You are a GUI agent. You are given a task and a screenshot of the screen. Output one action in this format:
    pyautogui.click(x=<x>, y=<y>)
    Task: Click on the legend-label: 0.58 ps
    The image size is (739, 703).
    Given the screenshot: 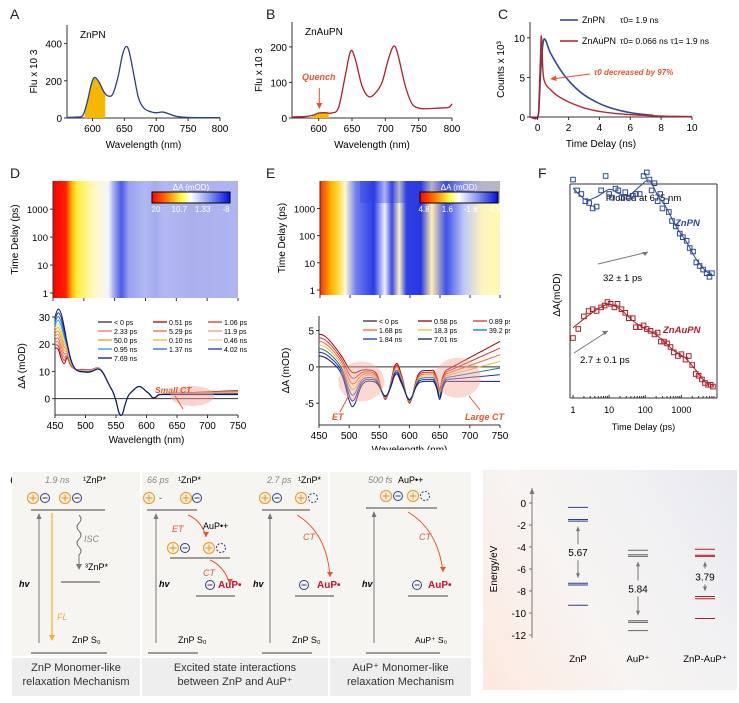 What is the action you would take?
    pyautogui.click(x=445, y=322)
    